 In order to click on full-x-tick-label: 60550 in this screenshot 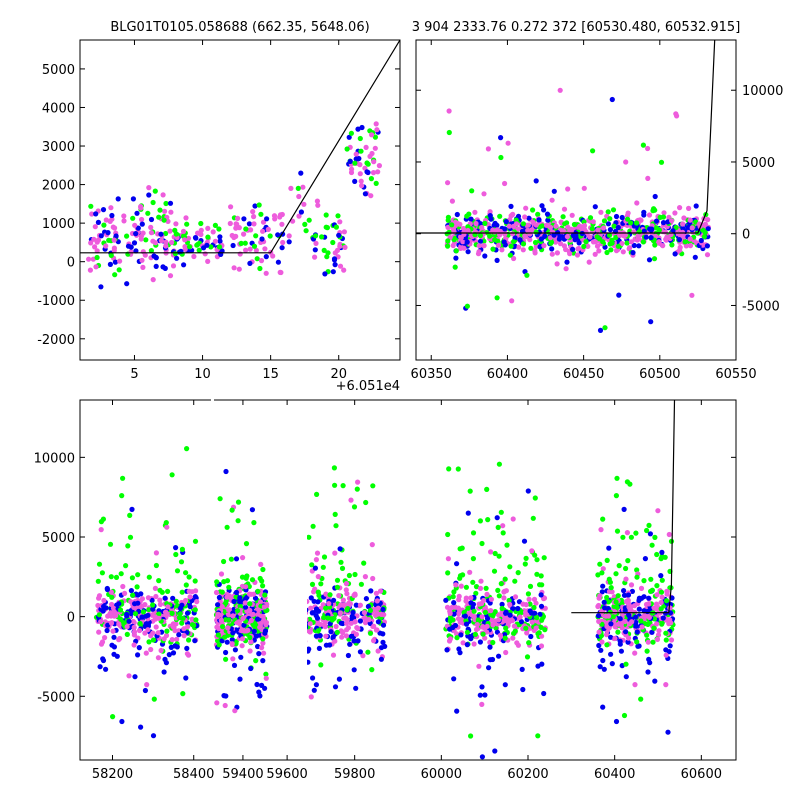, I will do `click(735, 374)`.